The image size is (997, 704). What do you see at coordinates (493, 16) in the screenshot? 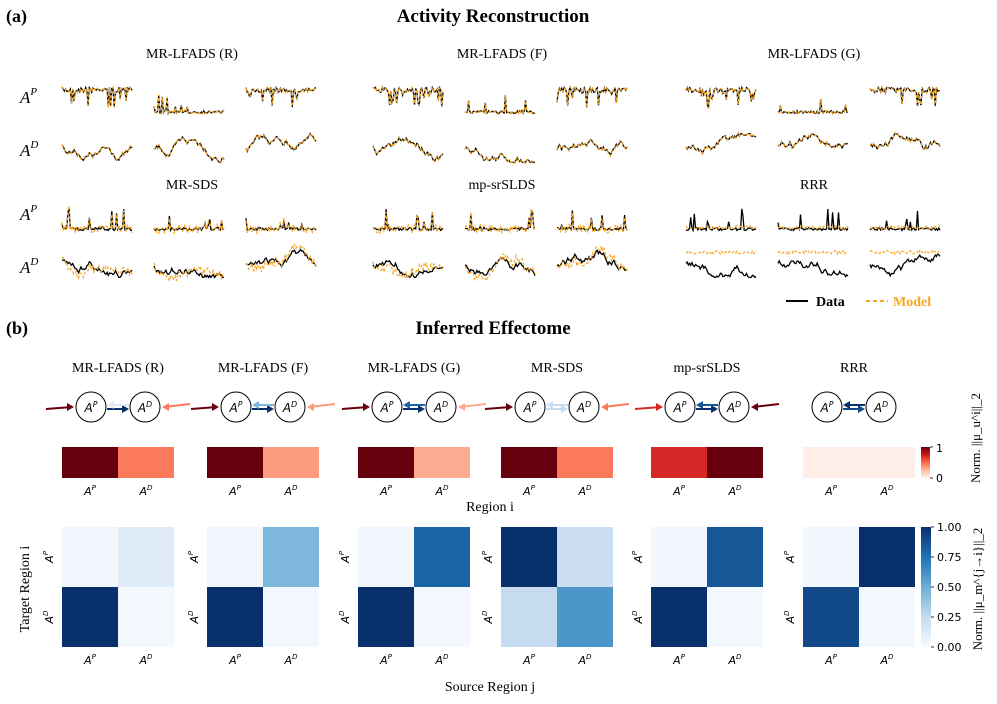
I see `panel-a-title: Activity Reconstruction` at bounding box center [493, 16].